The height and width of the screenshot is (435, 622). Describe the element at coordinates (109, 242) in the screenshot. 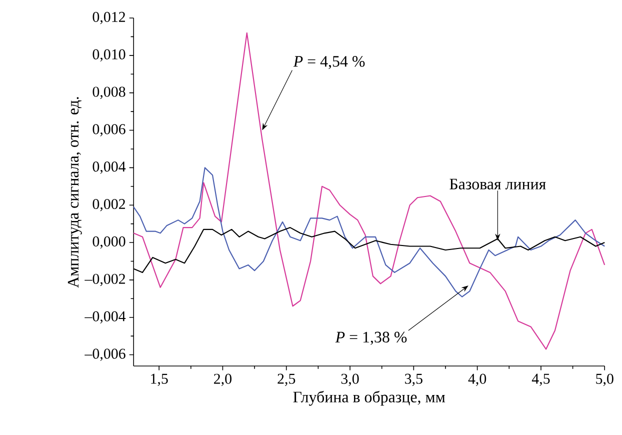

I see `y-tick-label: 0,000` at that location.